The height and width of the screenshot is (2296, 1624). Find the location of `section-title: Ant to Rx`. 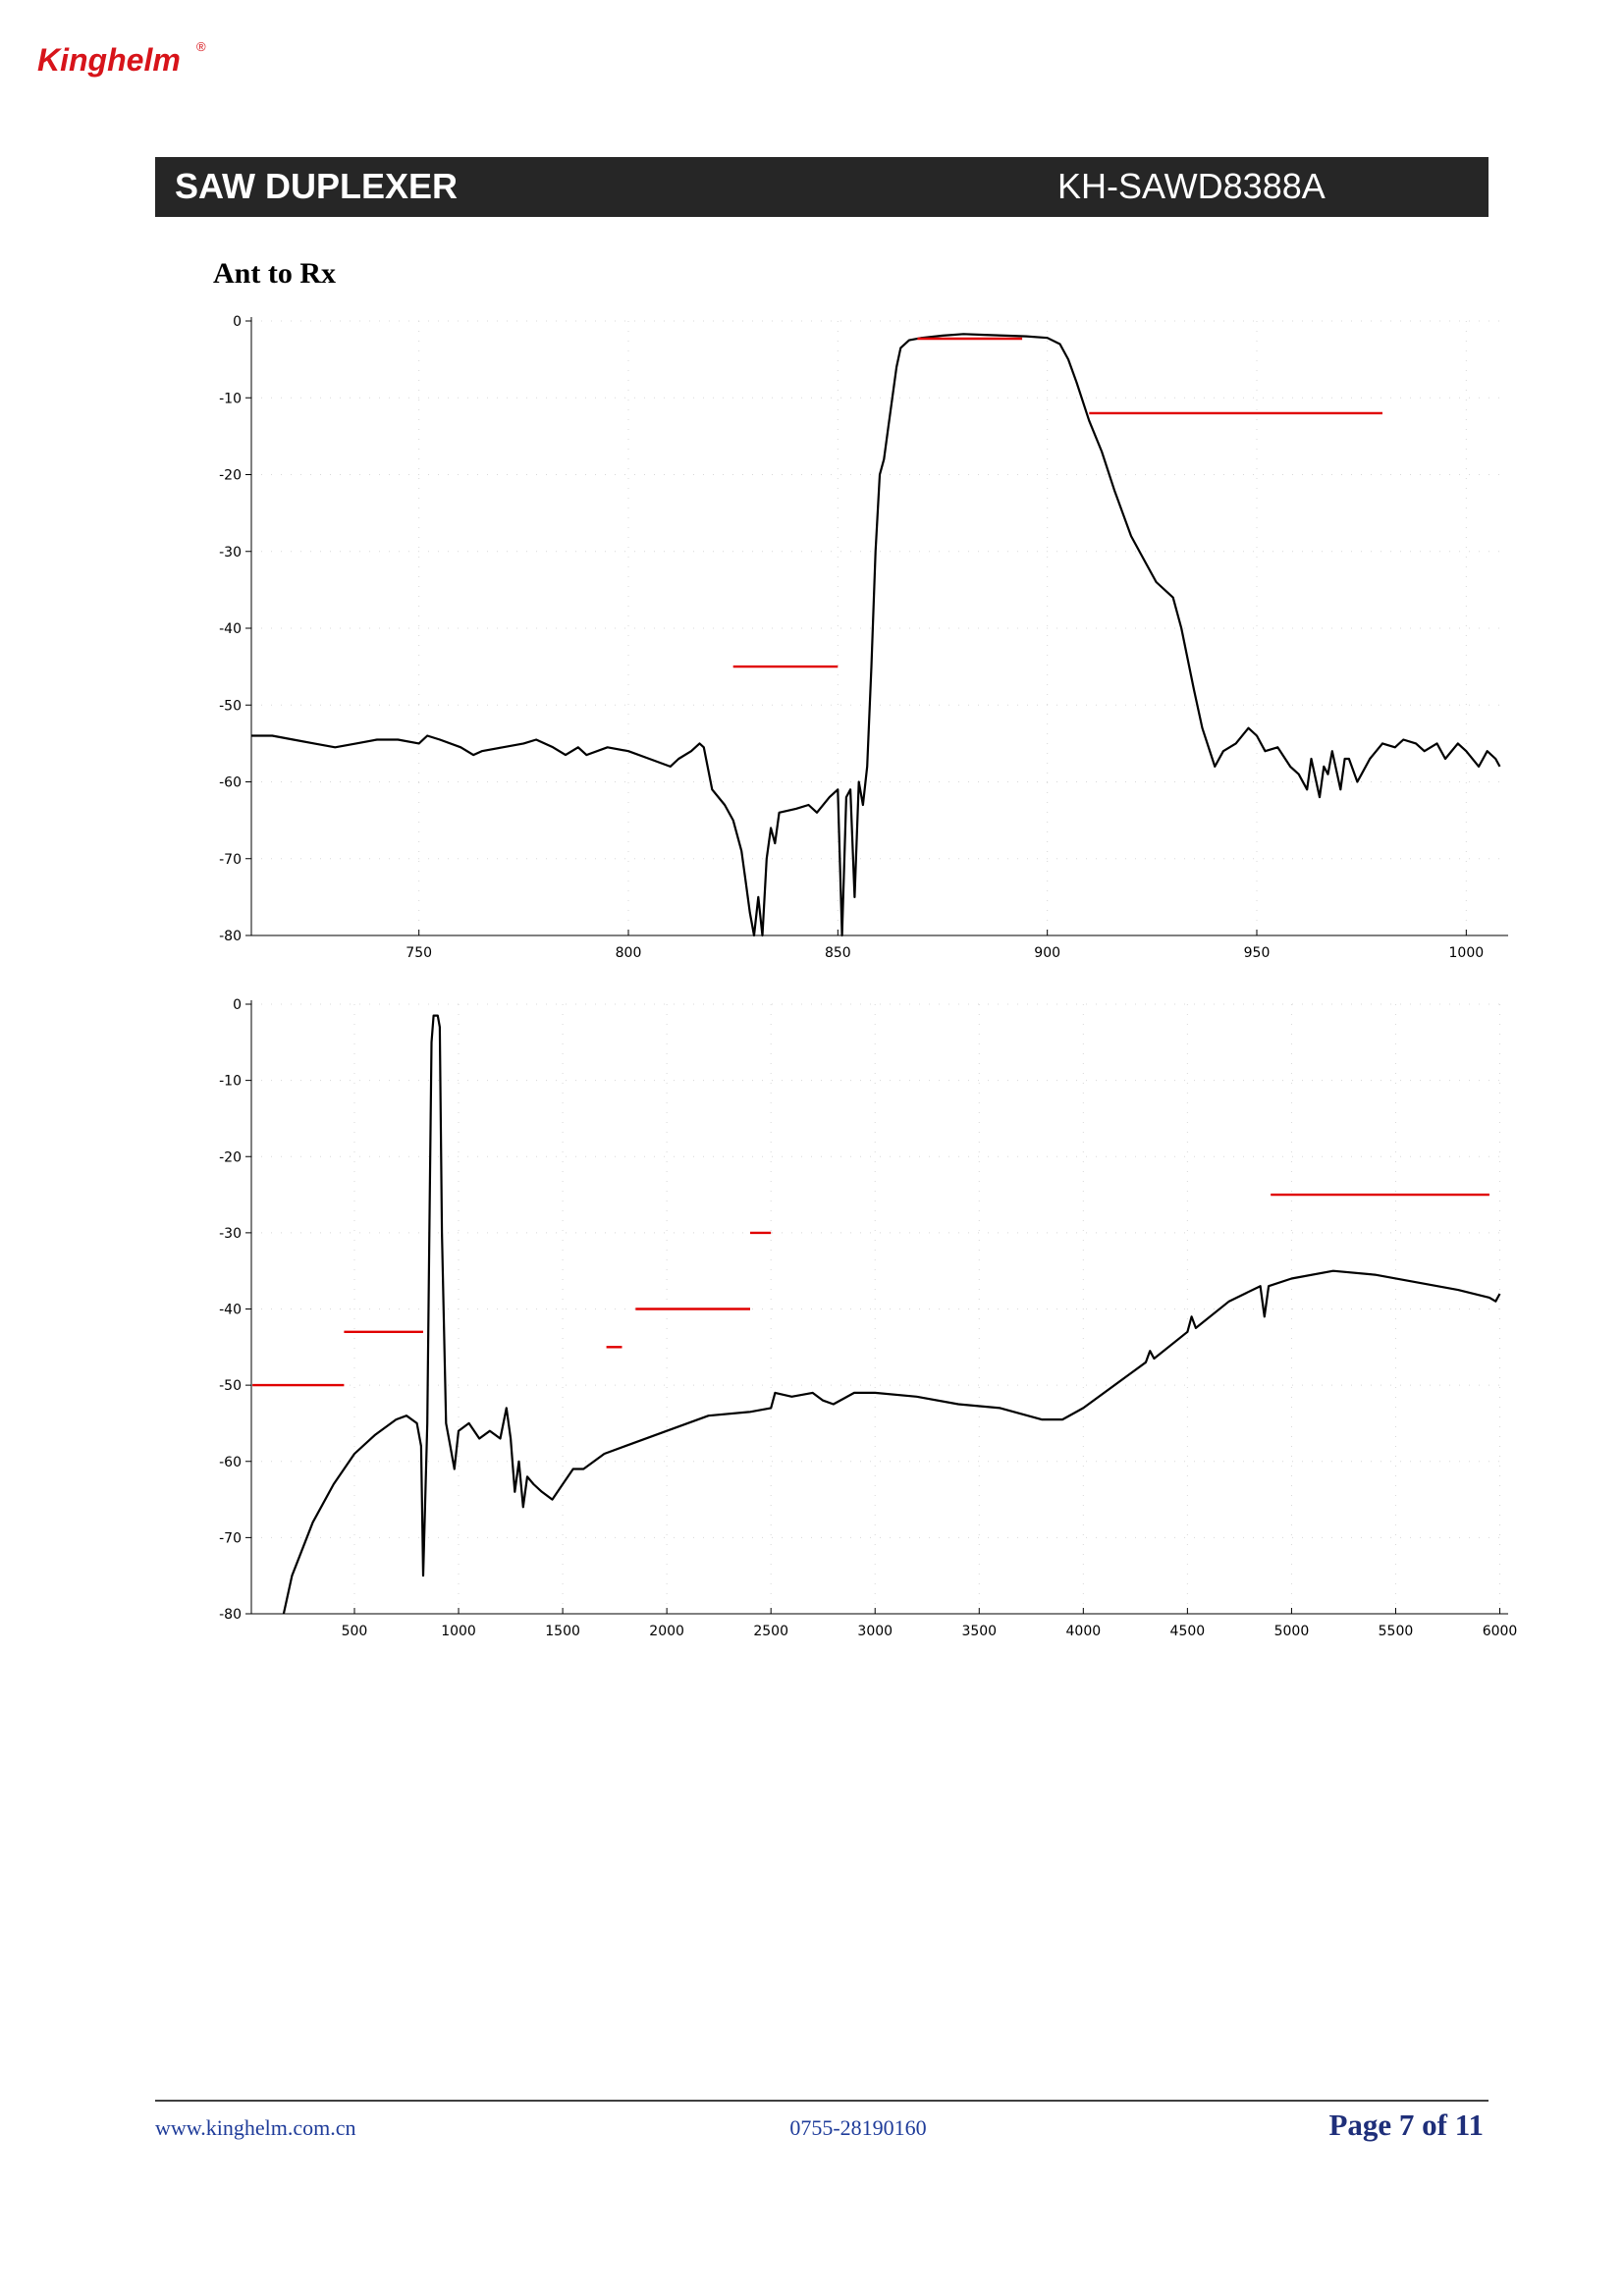

section-title: Ant to Rx is located at coordinates (274, 273).